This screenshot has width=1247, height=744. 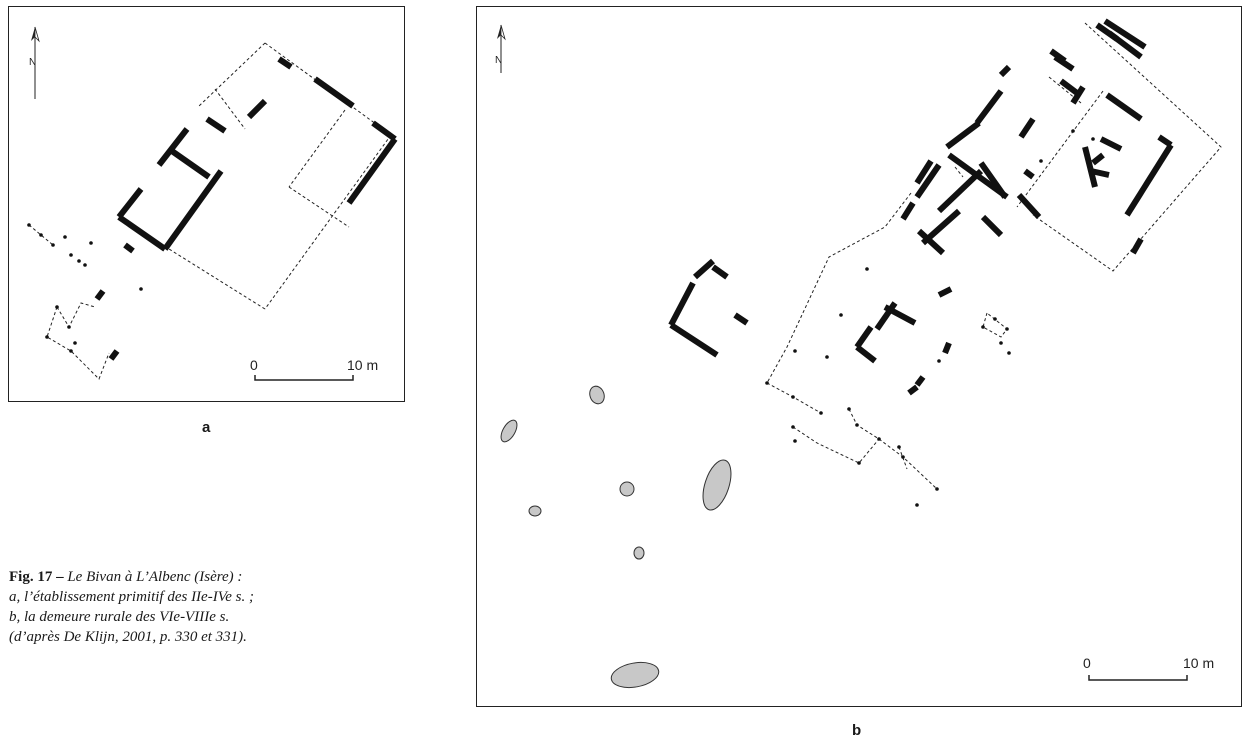 I want to click on outbuilding-left, so click(x=708, y=308).